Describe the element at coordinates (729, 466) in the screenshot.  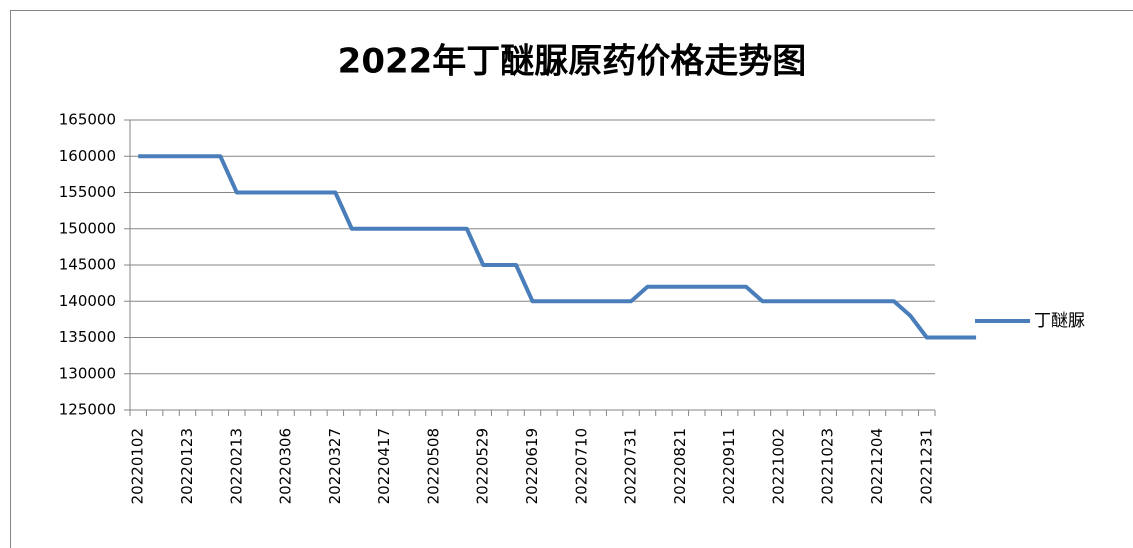
I see `x-tick-label: 20220911` at that location.